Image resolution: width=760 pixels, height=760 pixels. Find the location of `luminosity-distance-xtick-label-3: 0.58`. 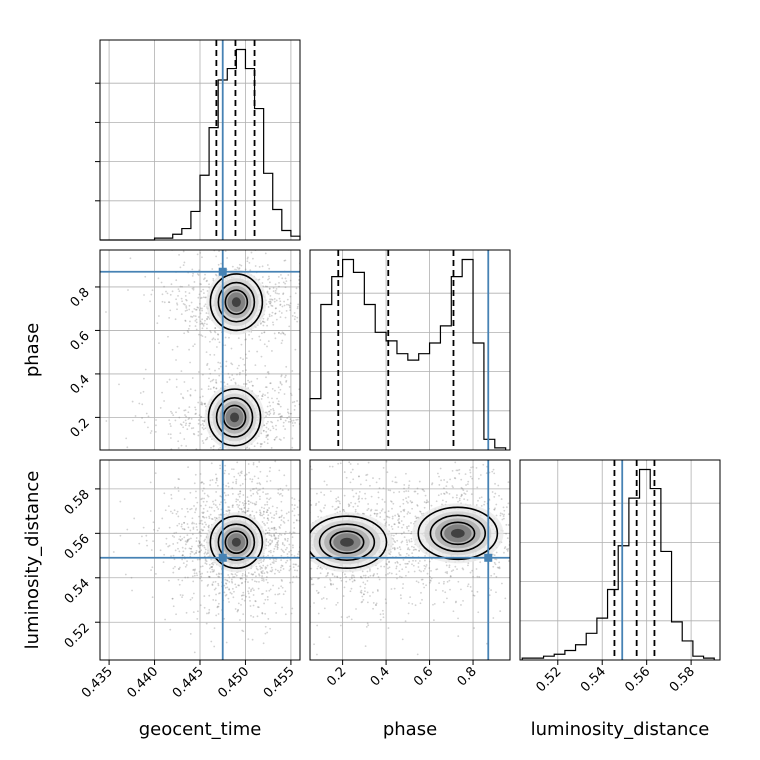

luminosity-distance-xtick-label-3: 0.58 is located at coordinates (682, 679).